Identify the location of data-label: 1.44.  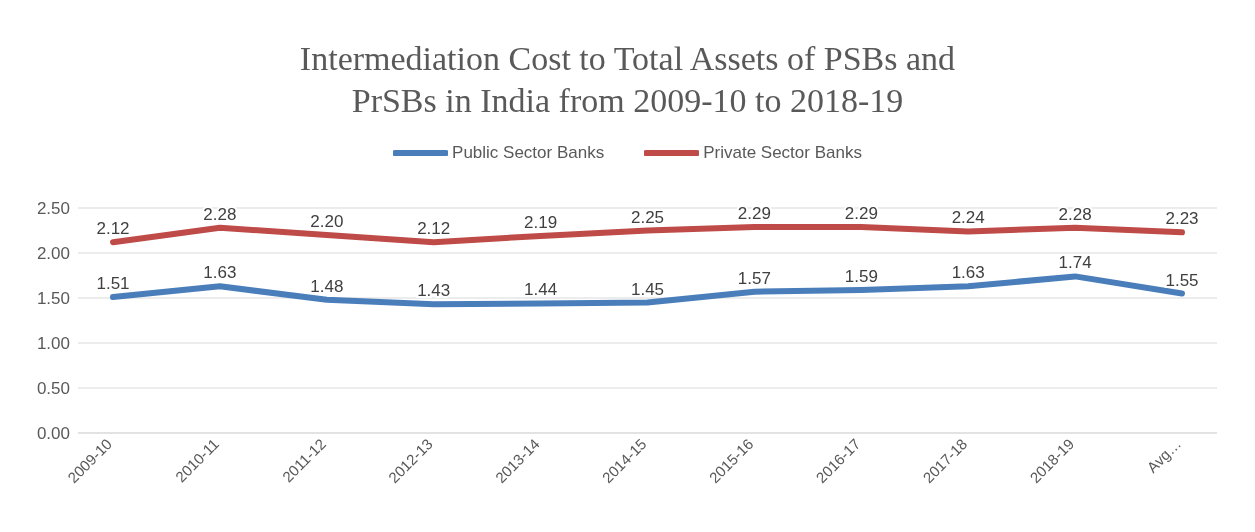
(541, 290).